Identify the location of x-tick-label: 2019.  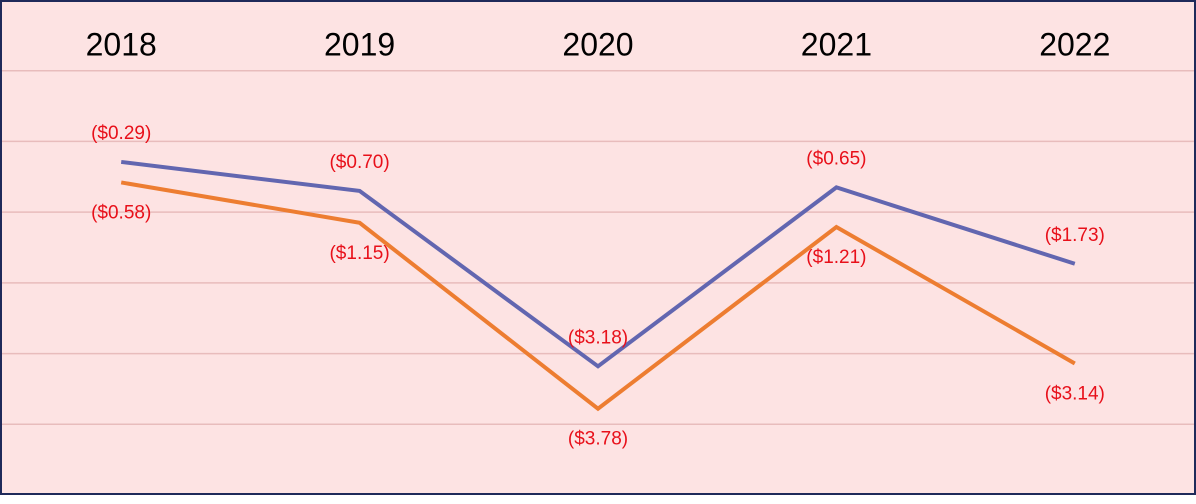
(359, 44).